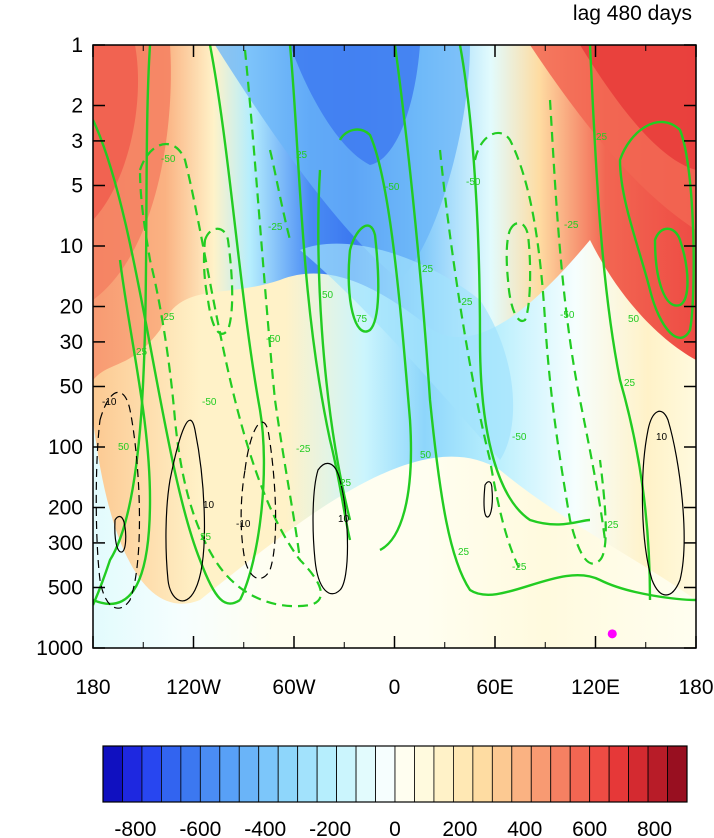 The image size is (714, 838). What do you see at coordinates (77, 185) in the screenshot?
I see `y-tick-label: 5` at bounding box center [77, 185].